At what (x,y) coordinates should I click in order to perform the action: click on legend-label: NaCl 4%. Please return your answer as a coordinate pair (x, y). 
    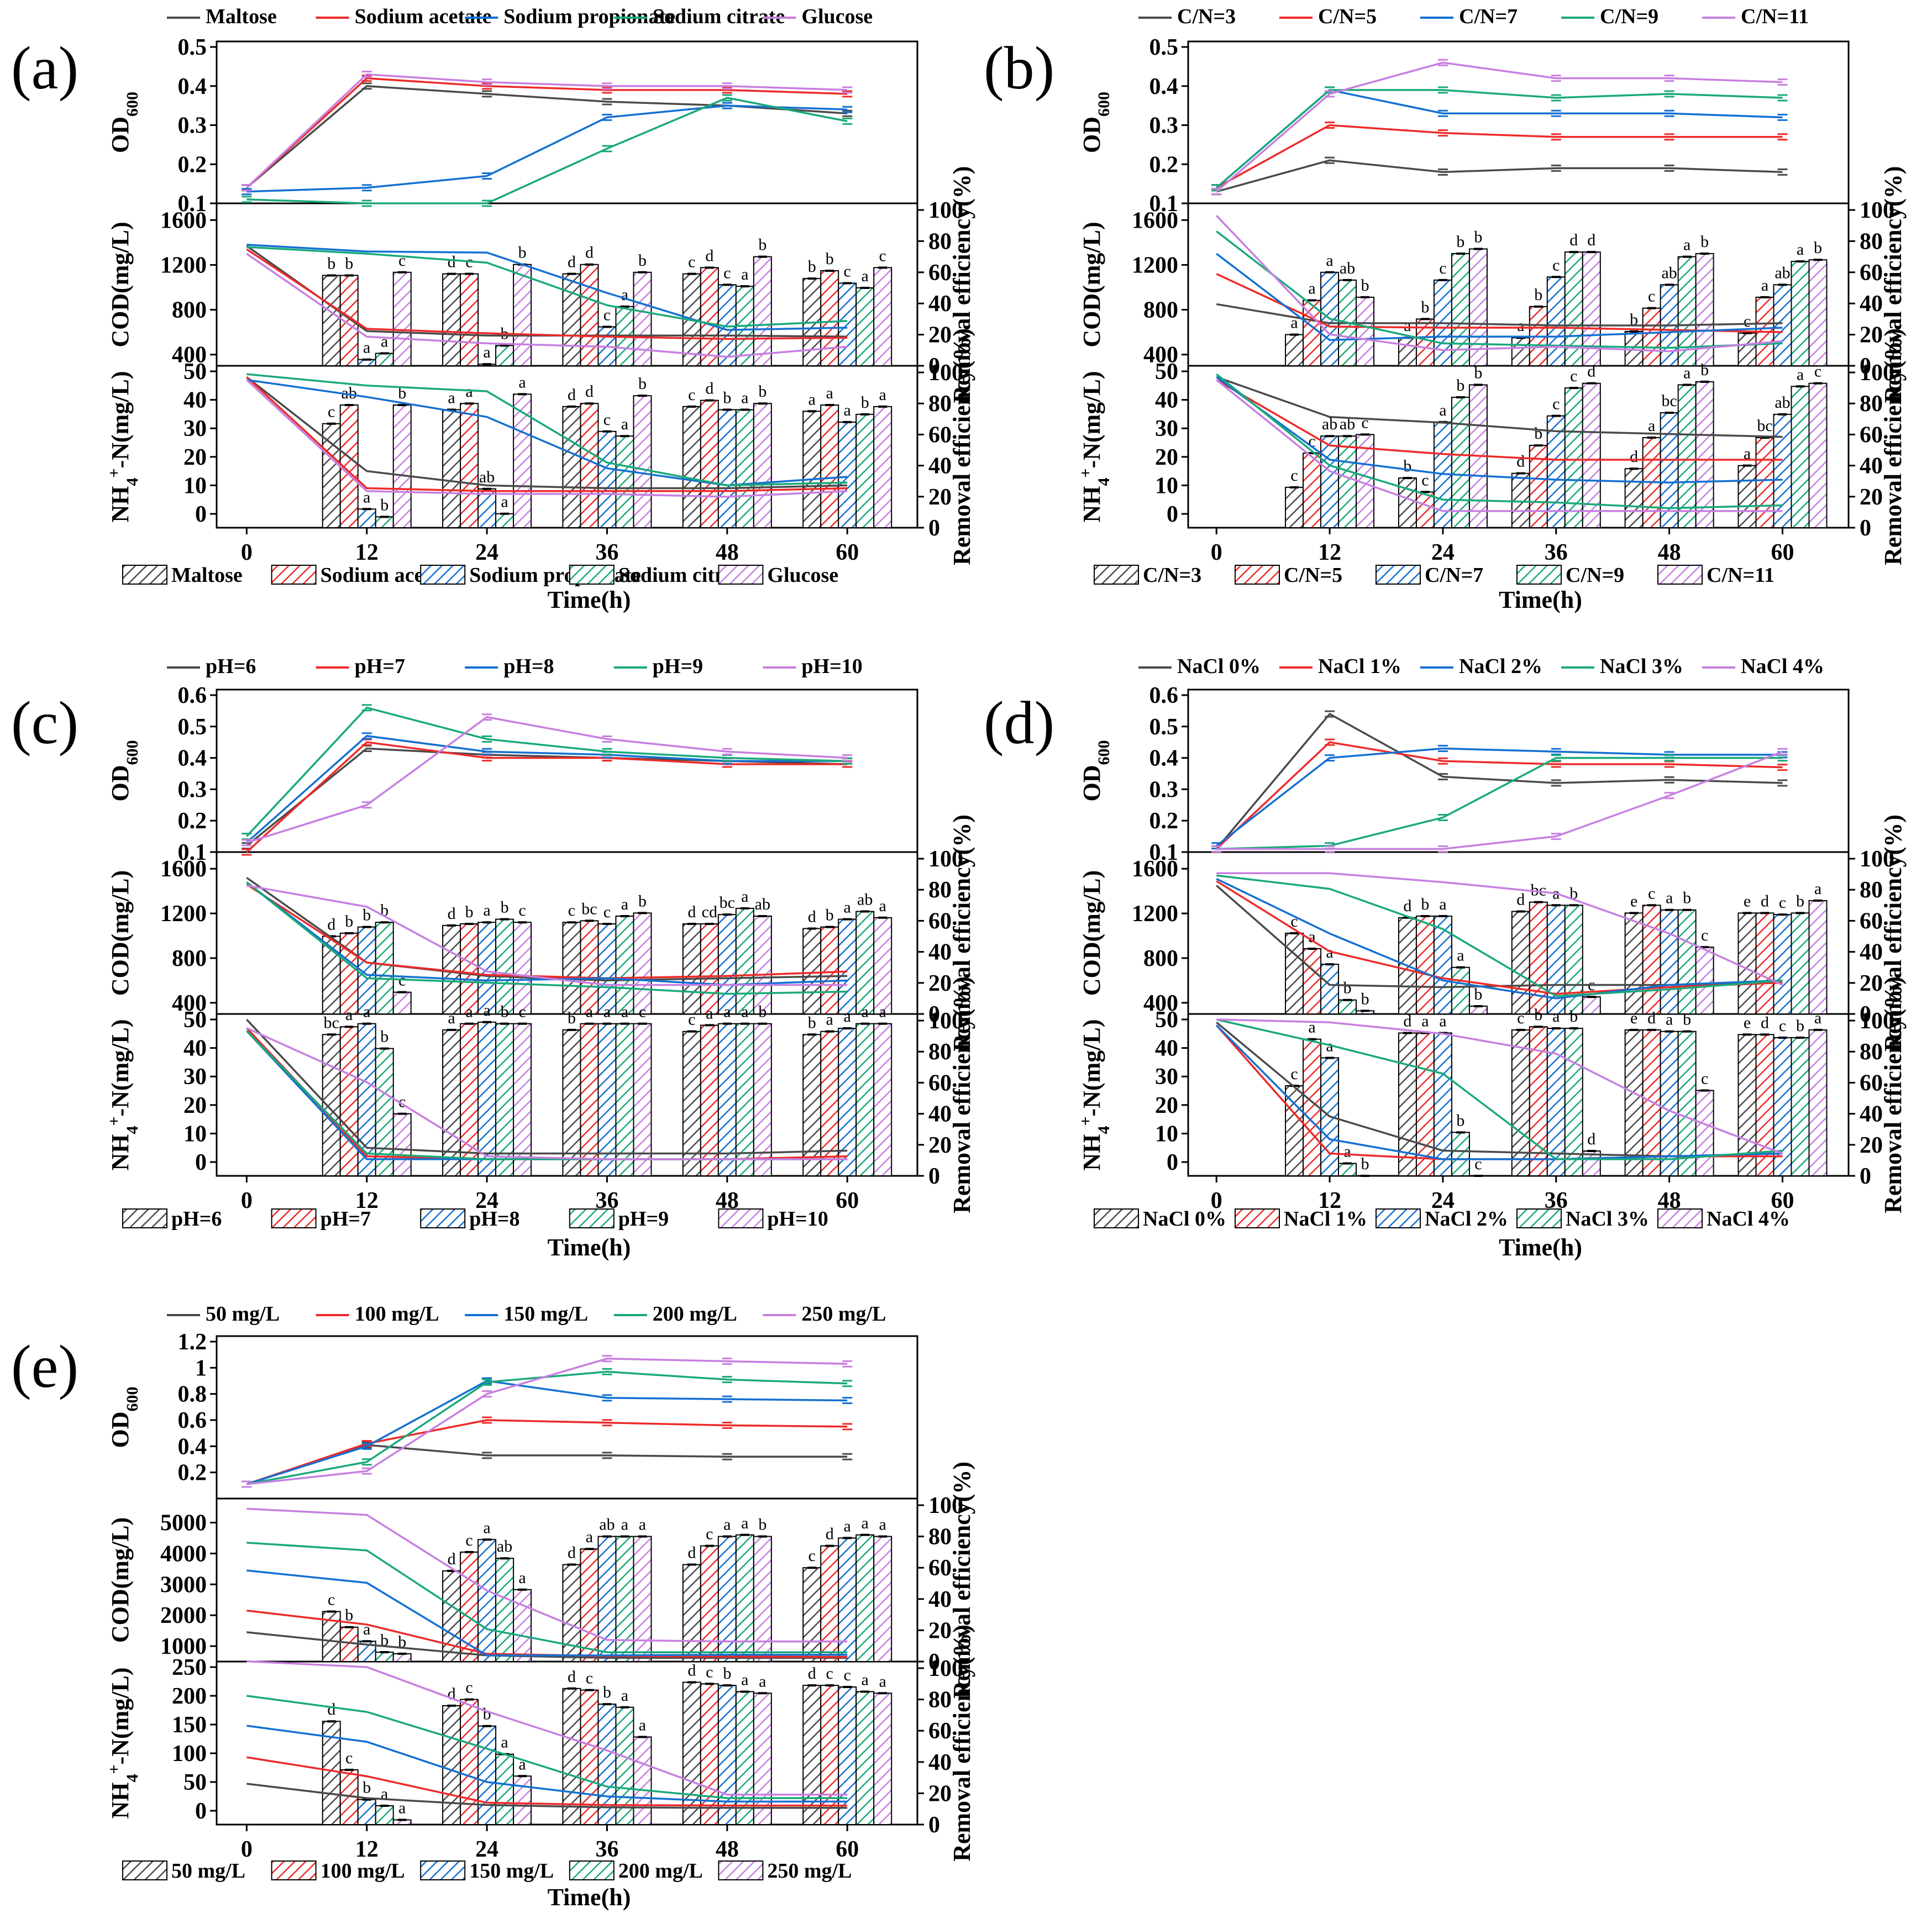
    Looking at the image, I should click on (1782, 666).